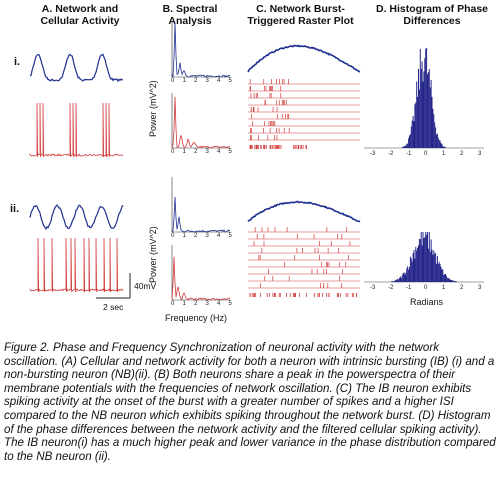  What do you see at coordinates (304, 188) in the screenshot?
I see `raster-group` at bounding box center [304, 188].